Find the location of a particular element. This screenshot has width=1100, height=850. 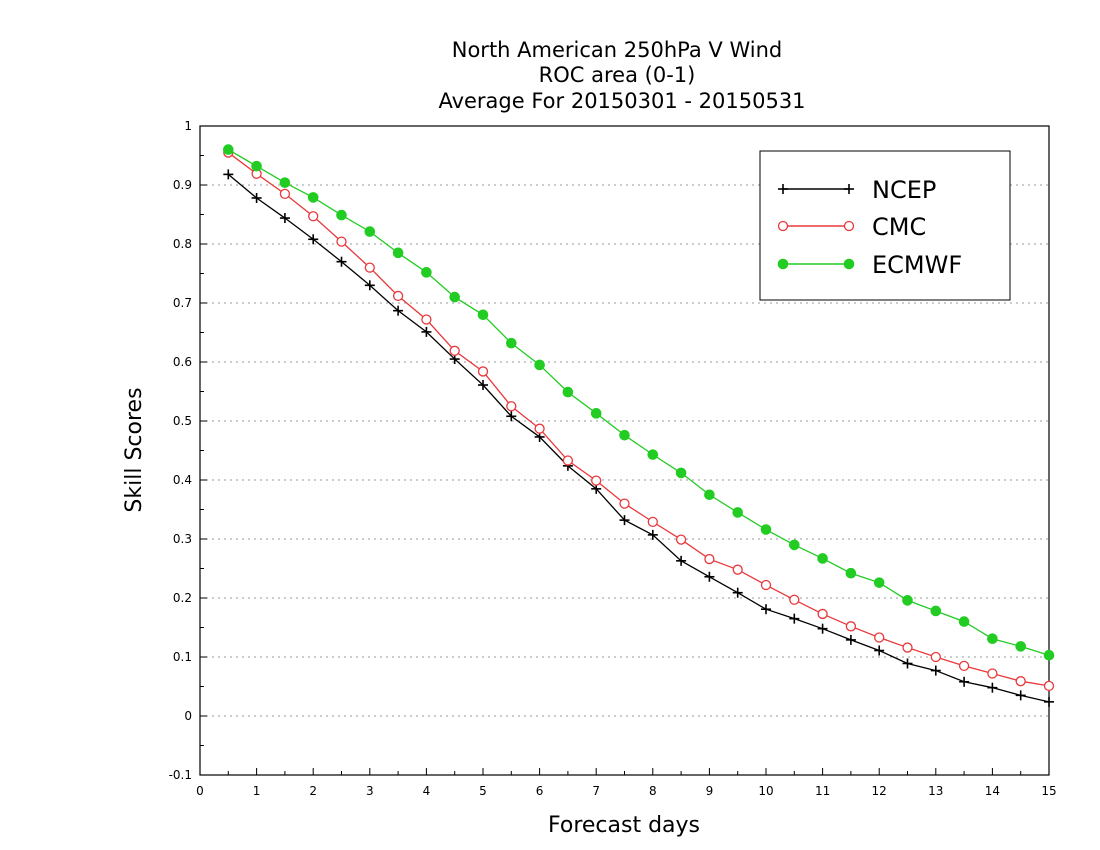

y-tick-label: 0.2 is located at coordinates (182, 598).